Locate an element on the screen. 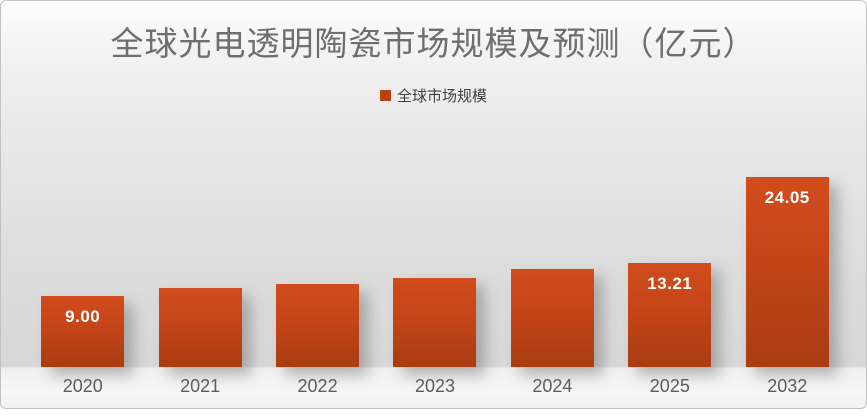  axis-label-2023: 2023 is located at coordinates (434, 386).